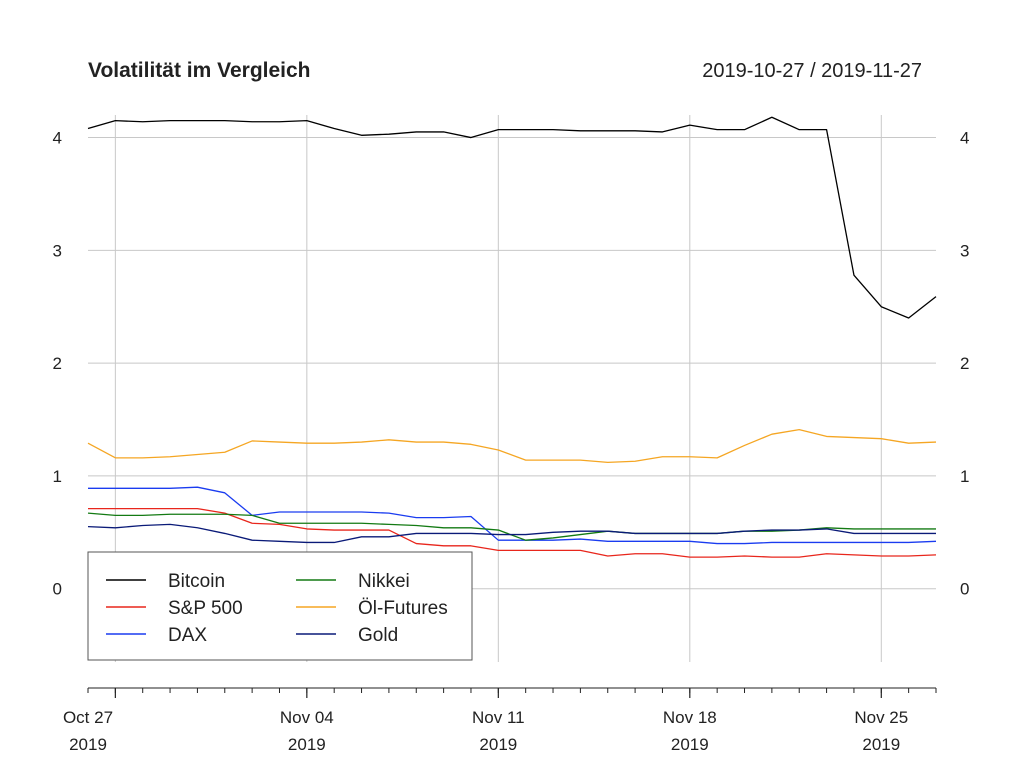 The image size is (1024, 768). I want to click on x-tick-label: Nov 04, so click(307, 717).